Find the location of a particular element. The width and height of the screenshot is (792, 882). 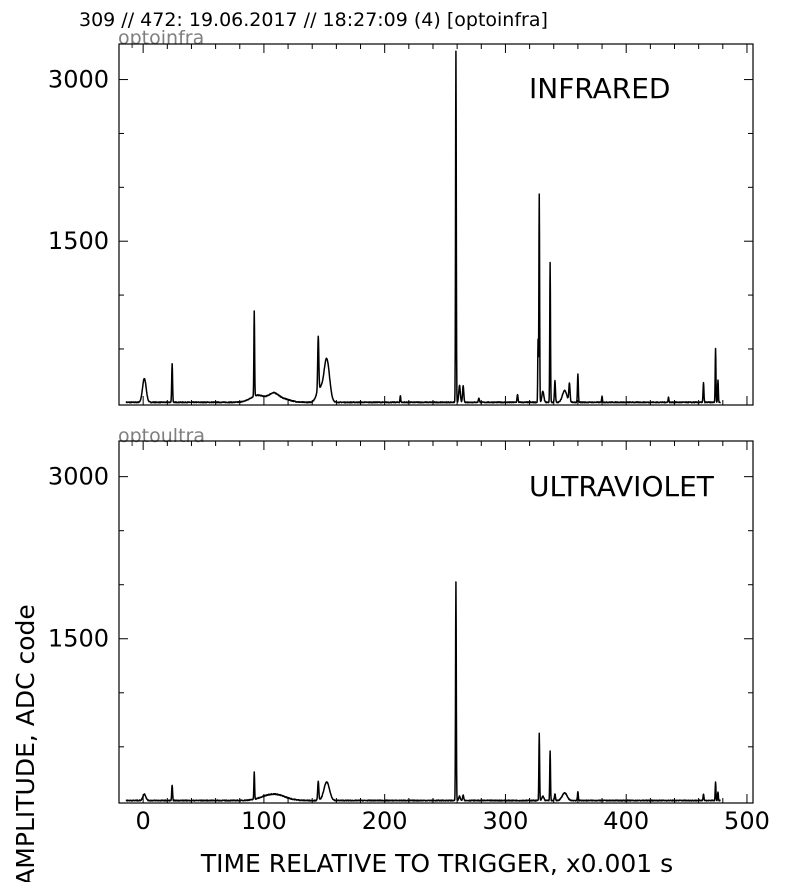

channel-label: ULTRAVIOLET is located at coordinates (622, 486).